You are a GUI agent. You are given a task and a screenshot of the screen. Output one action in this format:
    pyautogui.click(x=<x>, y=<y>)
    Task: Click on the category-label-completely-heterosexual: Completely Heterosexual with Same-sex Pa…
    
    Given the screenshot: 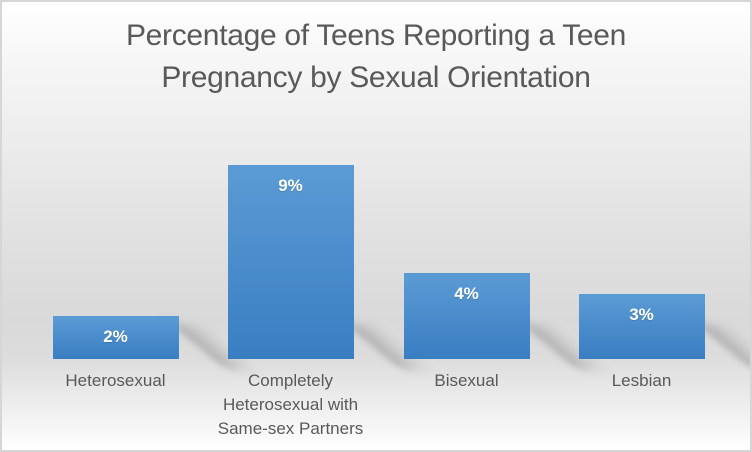 What is the action you would take?
    pyautogui.click(x=290, y=404)
    